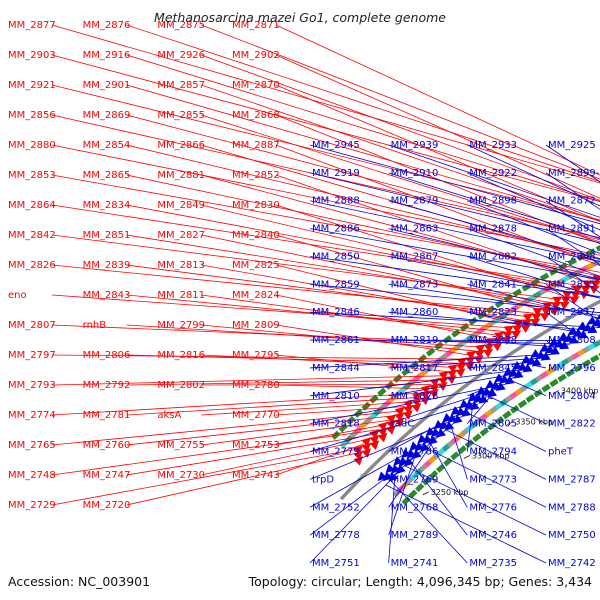 The image size is (600, 600). Describe the element at coordinates (256, 385) in the screenshot. I see `forward-gene-label: MM_2780` at that location.